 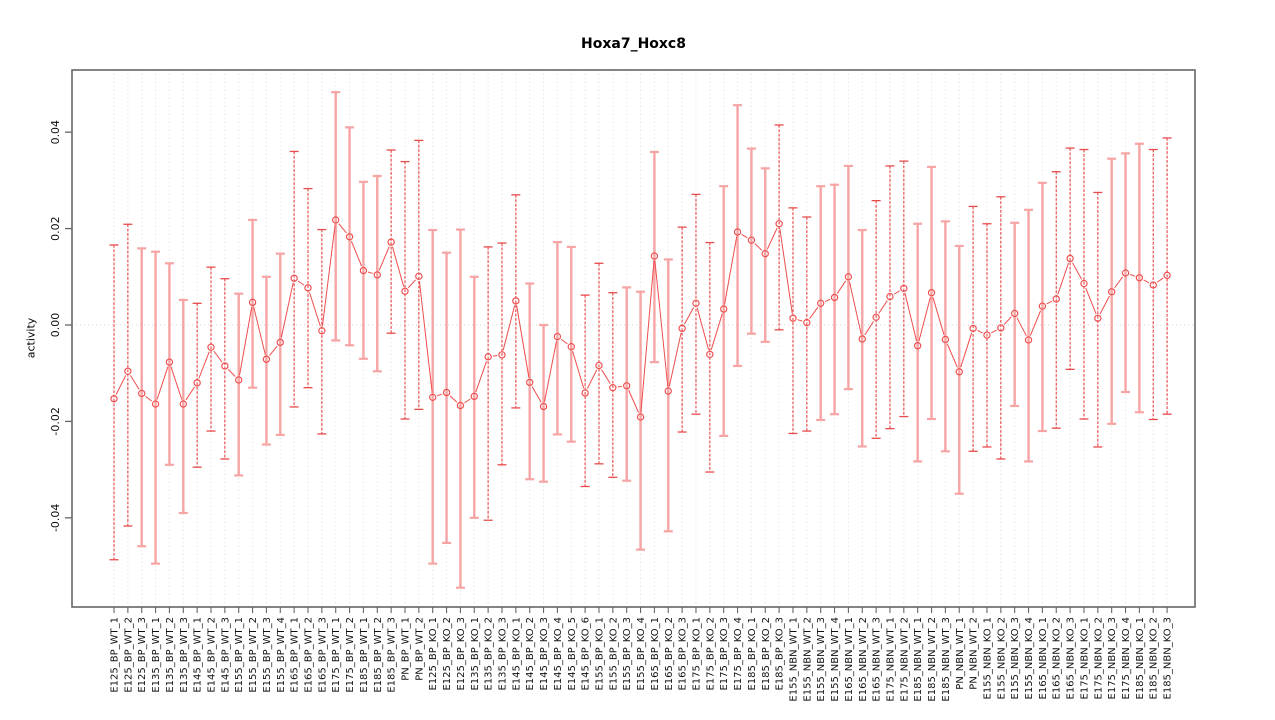 What do you see at coordinates (115, 655) in the screenshot?
I see `svg-text: E125_BP_WT_1` at bounding box center [115, 655].